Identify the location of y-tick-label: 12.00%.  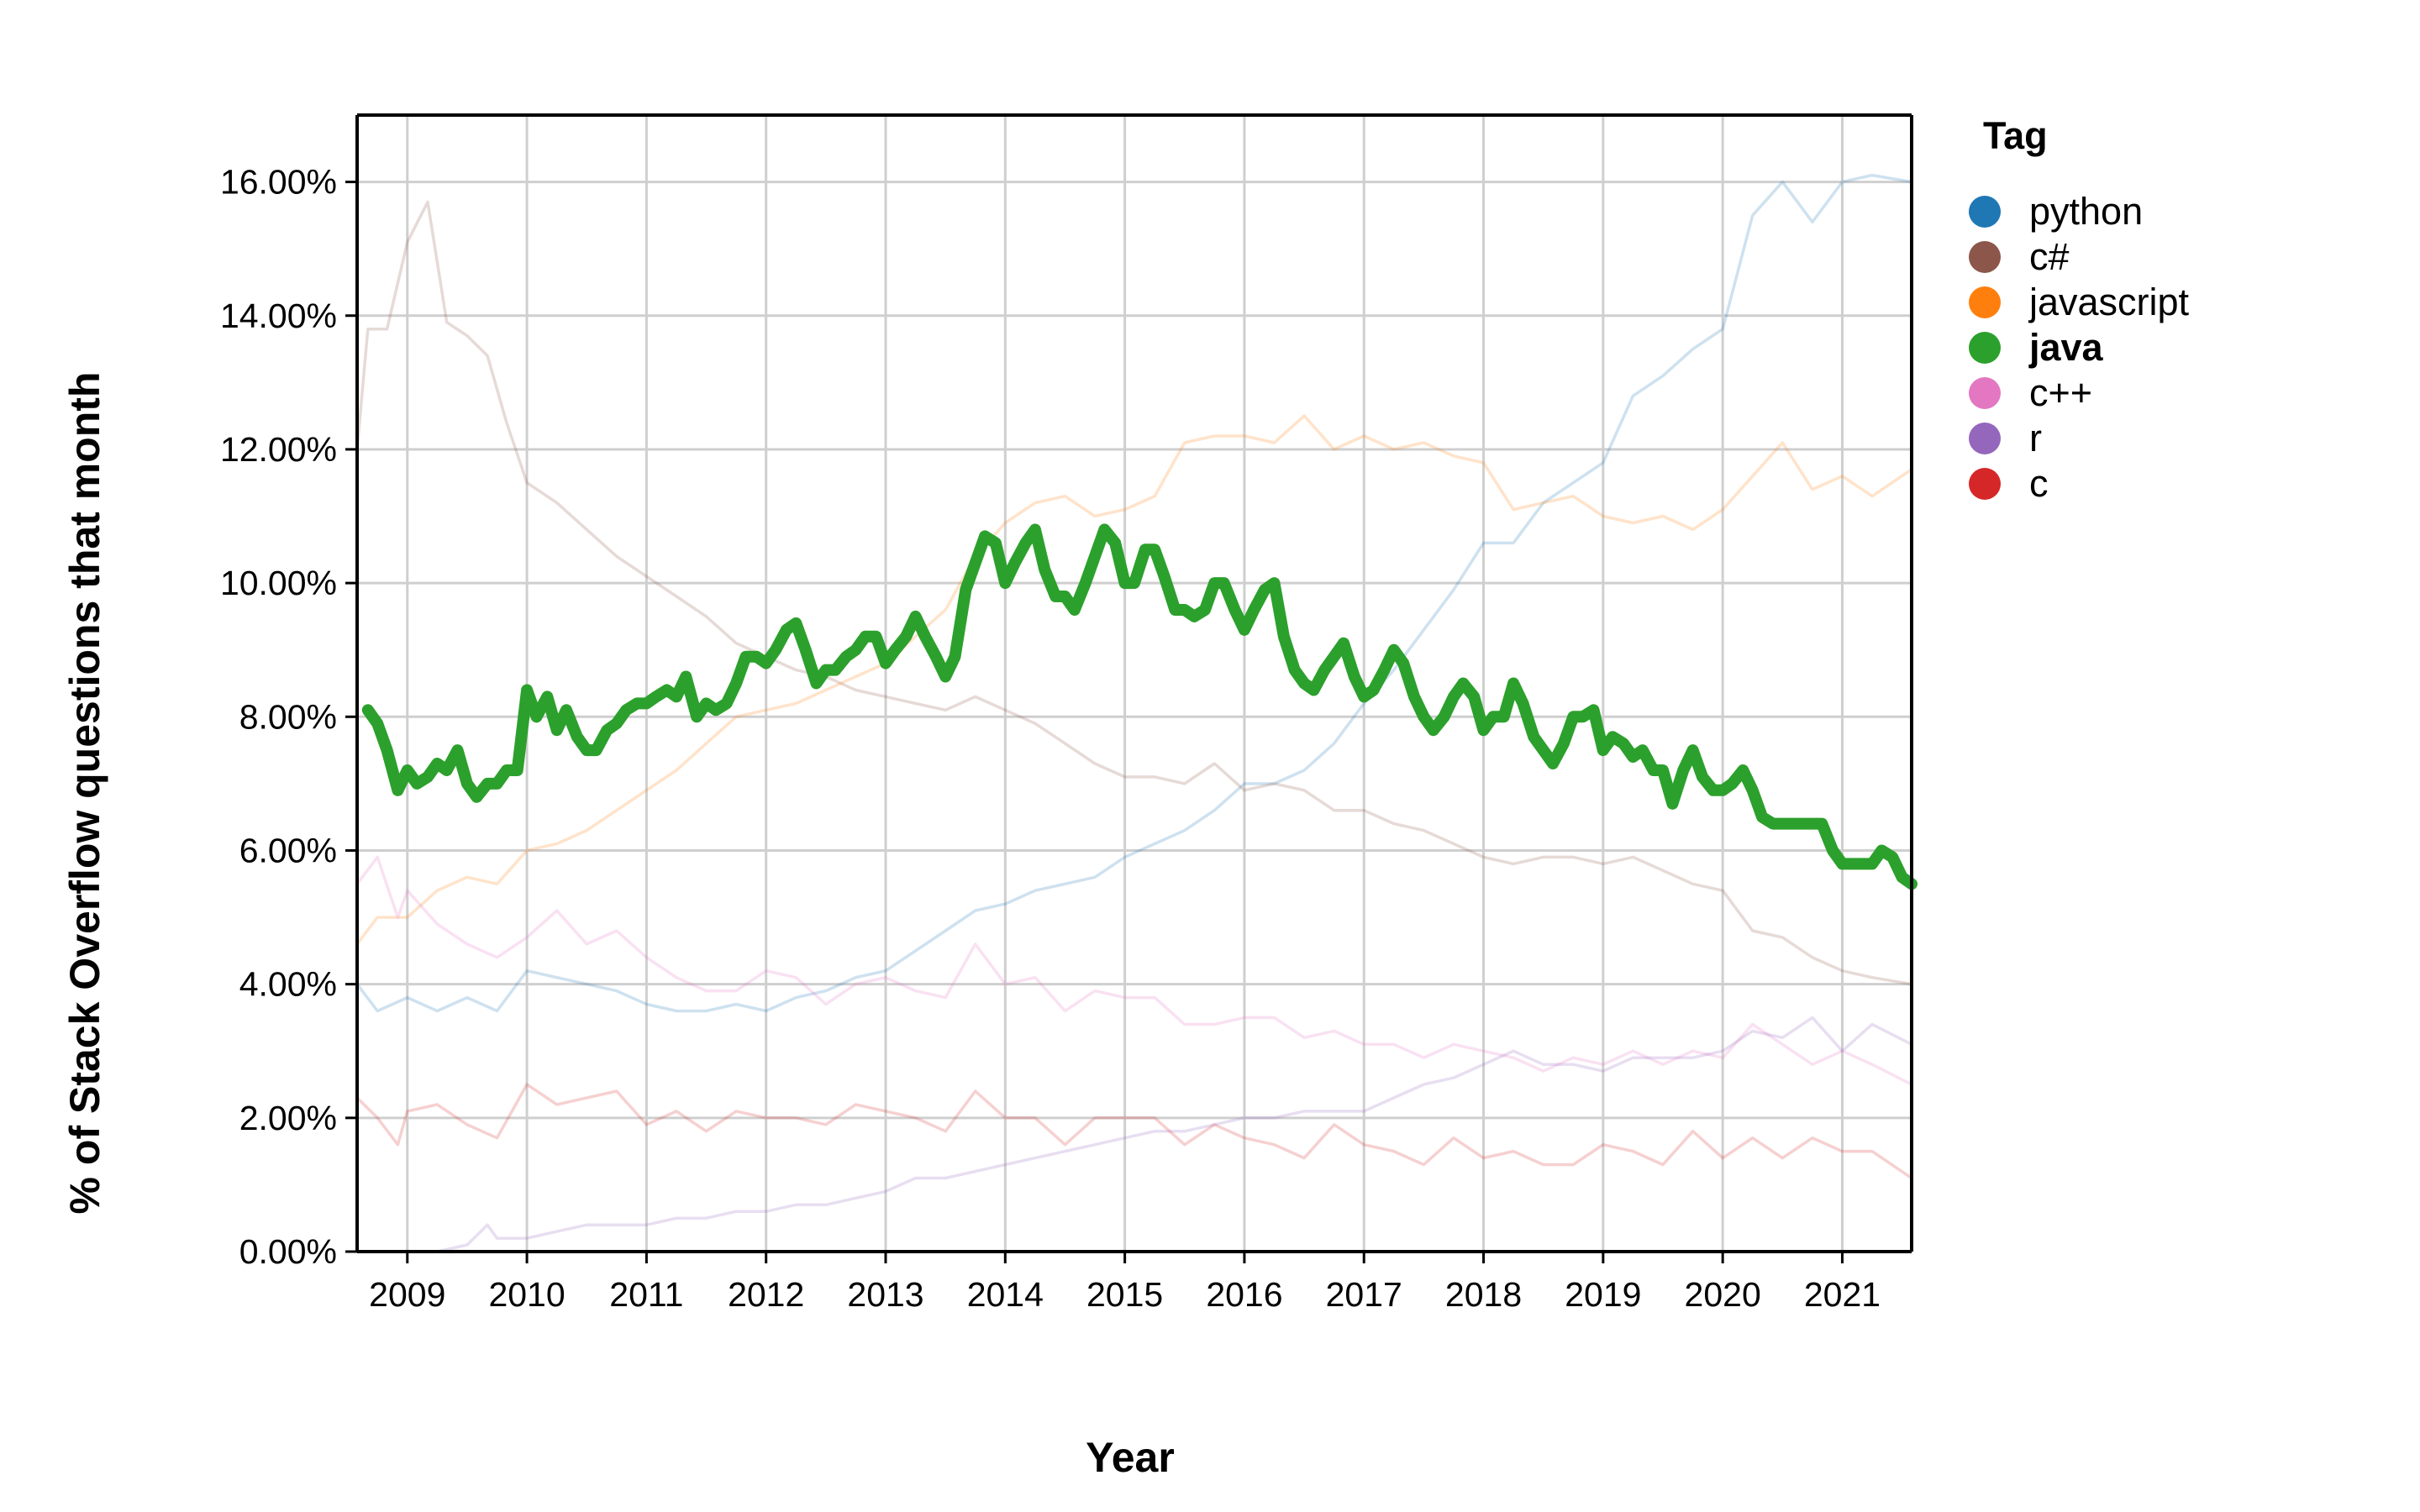
(278, 449).